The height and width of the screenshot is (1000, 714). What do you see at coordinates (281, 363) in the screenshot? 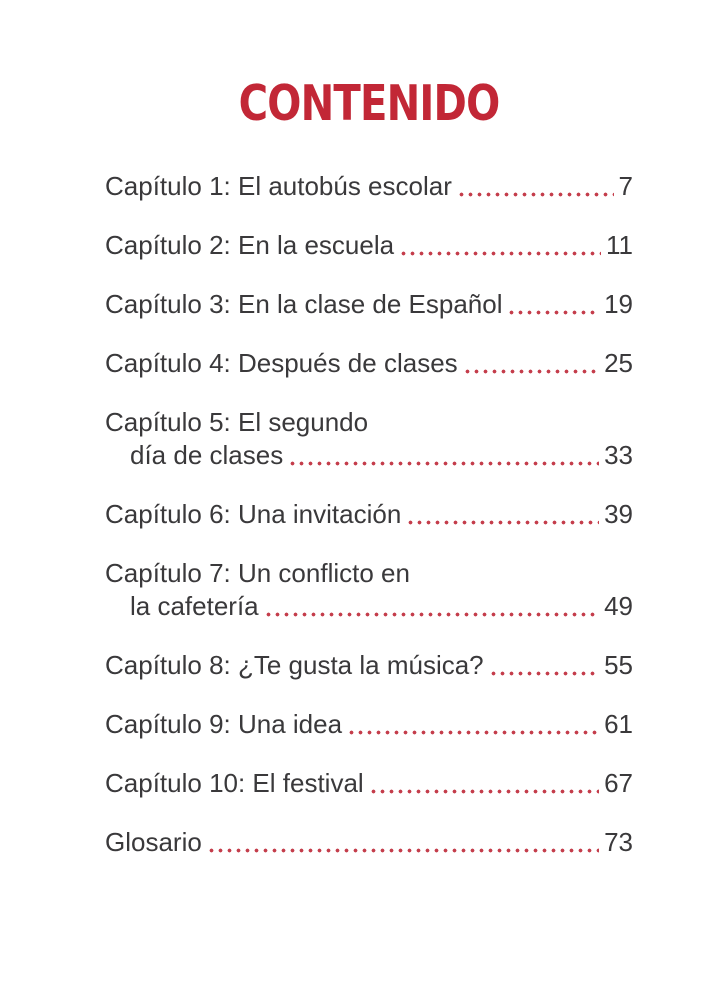
I see `chapter-label: Capítulo 4: Después de clases` at bounding box center [281, 363].